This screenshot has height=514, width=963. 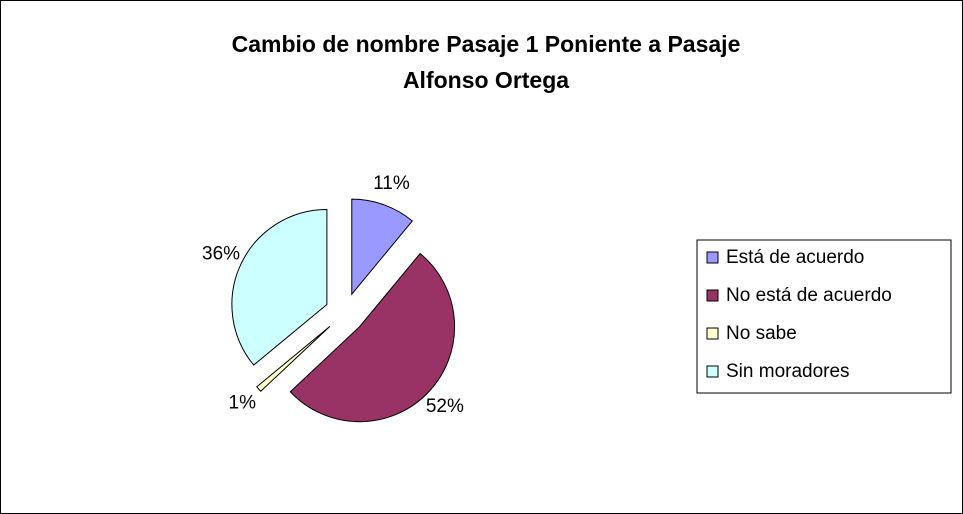 What do you see at coordinates (243, 403) in the screenshot?
I see `data-label: 1%` at bounding box center [243, 403].